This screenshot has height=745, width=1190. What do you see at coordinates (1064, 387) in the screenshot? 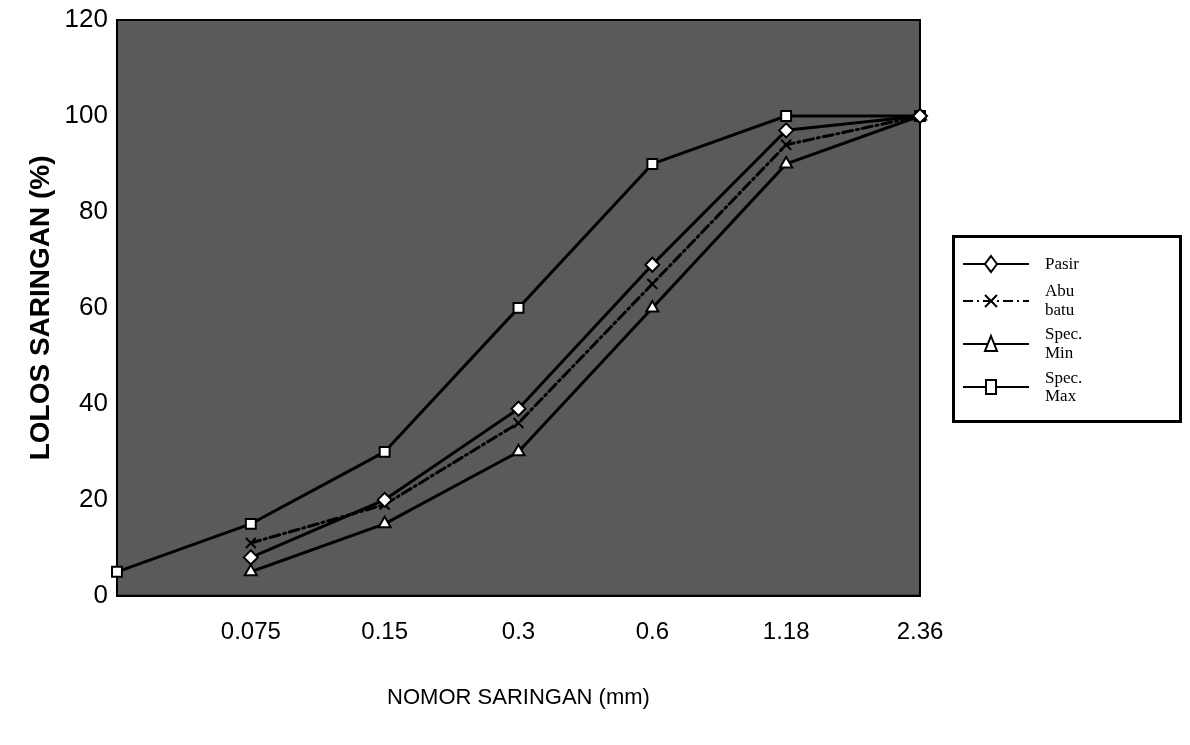
I see `legend-label: Spec. Max` at bounding box center [1064, 387].